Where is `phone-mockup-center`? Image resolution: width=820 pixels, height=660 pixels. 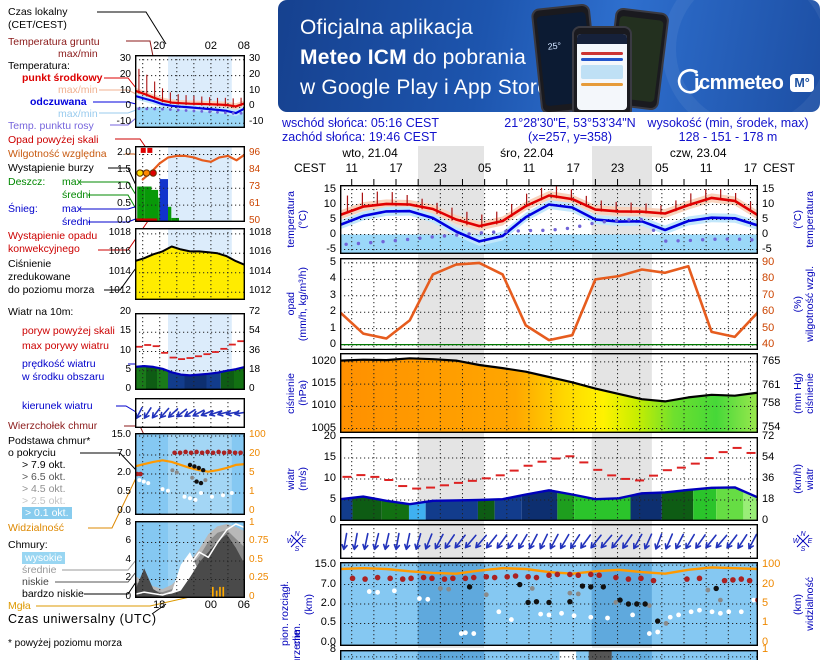 phone-mockup-center is located at coordinates (602, 69).